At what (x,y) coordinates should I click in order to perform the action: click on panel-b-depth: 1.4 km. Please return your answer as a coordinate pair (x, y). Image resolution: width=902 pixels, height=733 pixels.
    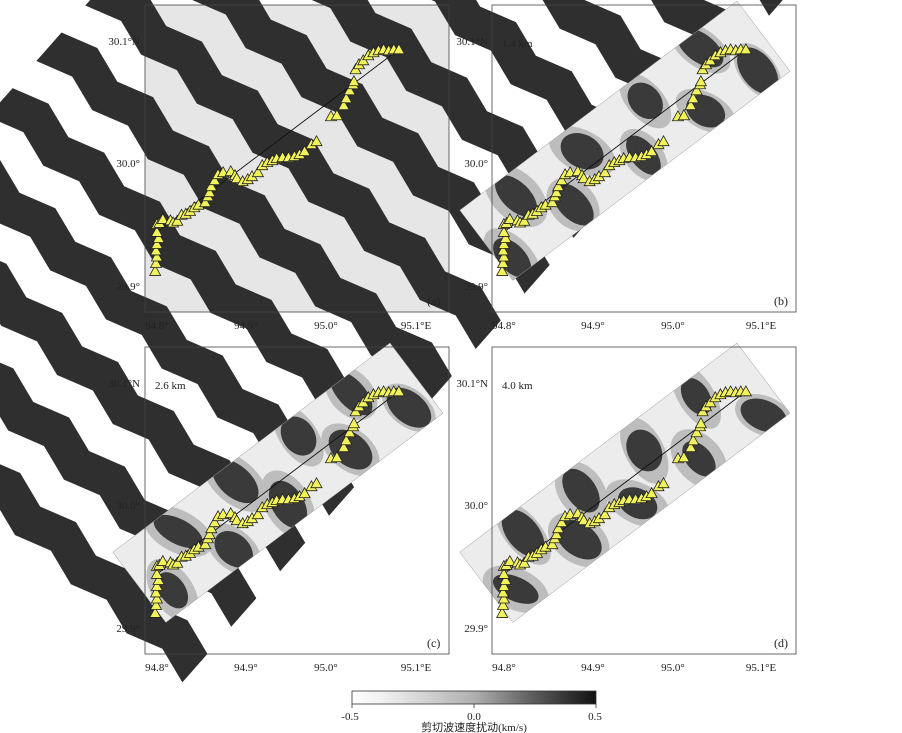
    Looking at the image, I should click on (517, 44).